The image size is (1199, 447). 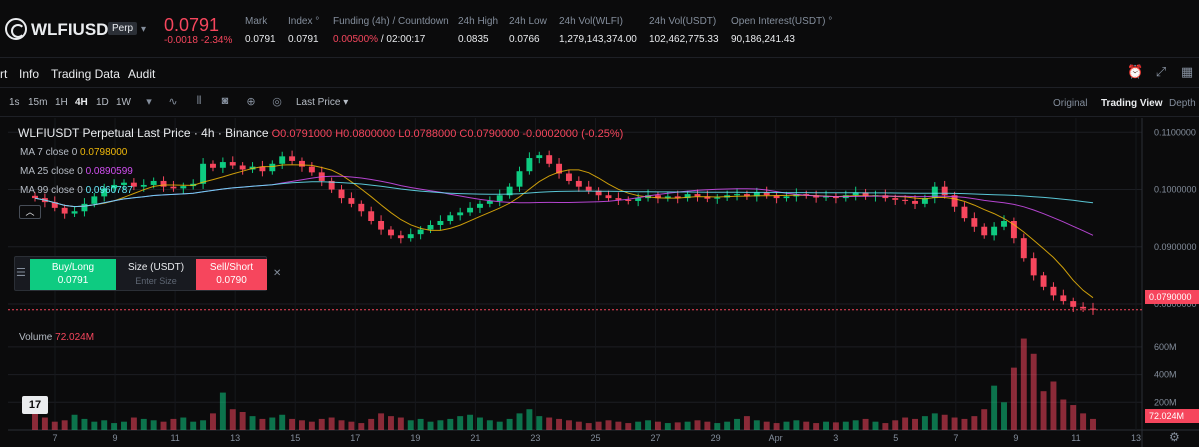 What do you see at coordinates (1174, 437) in the screenshot?
I see `gear-icon: ⚙` at bounding box center [1174, 437].